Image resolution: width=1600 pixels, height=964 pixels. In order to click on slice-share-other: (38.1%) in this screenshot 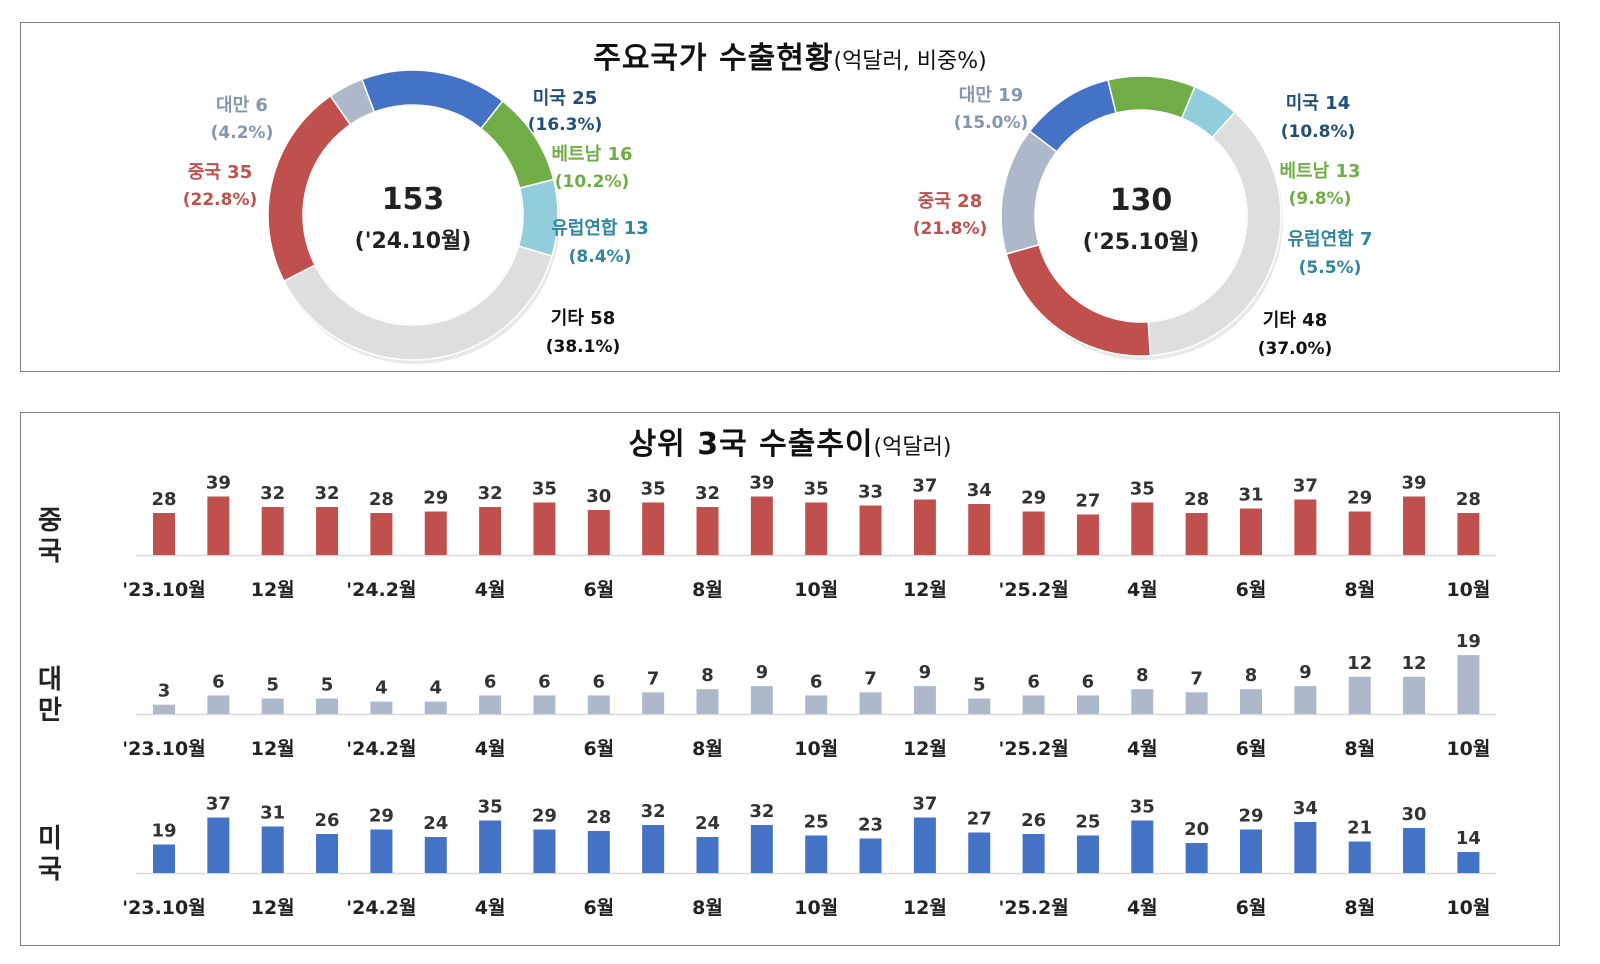, I will do `click(583, 347)`.